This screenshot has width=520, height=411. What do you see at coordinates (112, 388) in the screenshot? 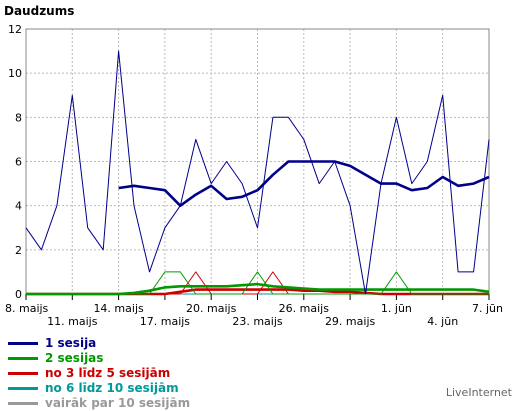
I see `legend-label: no 6 līdz 10 sesijām` at bounding box center [112, 388].